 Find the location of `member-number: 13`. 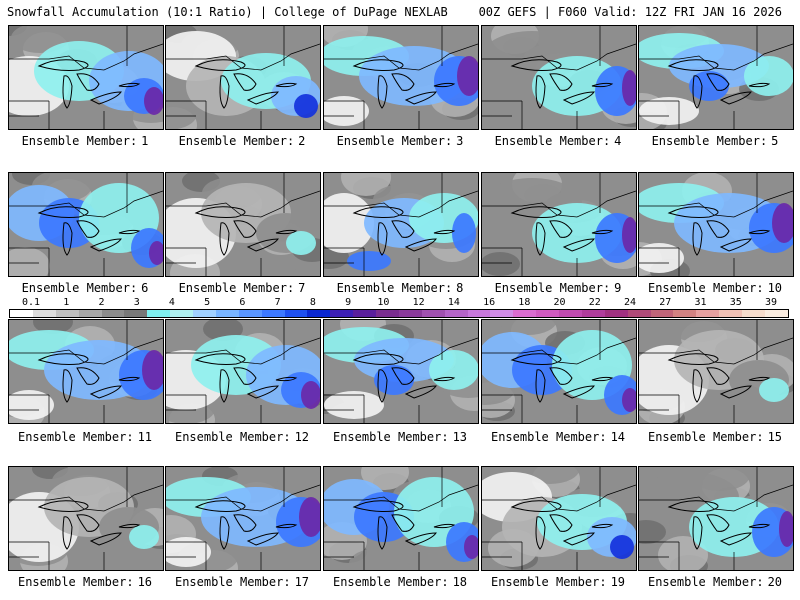

member-number: 13 is located at coordinates (460, 437).